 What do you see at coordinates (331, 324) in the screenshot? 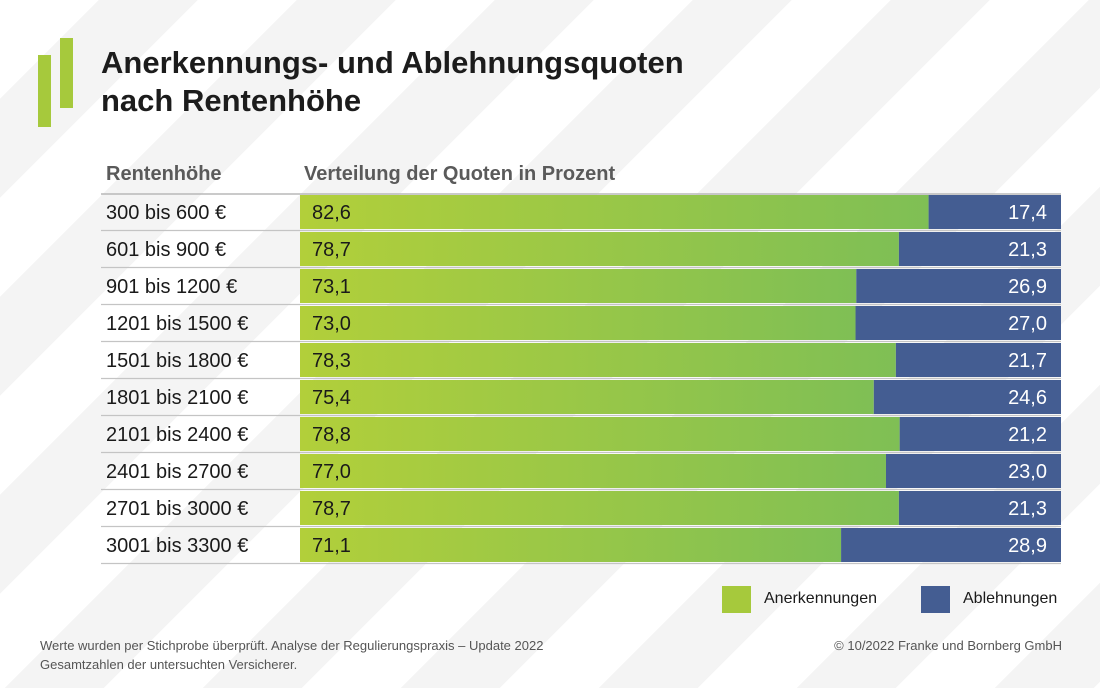
I see `data-label-anerkennungen: 73,0` at bounding box center [331, 324].